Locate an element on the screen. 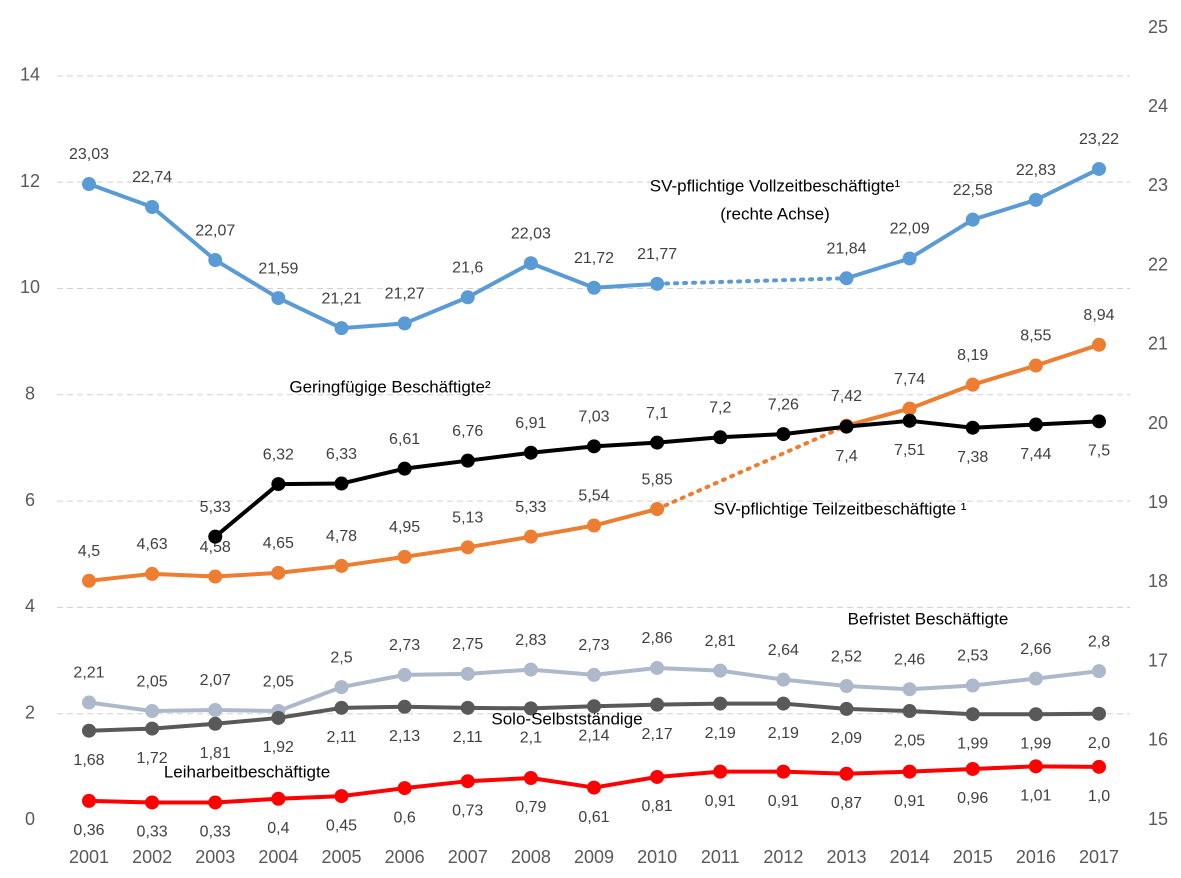  data-label: 2,64 is located at coordinates (783, 650).